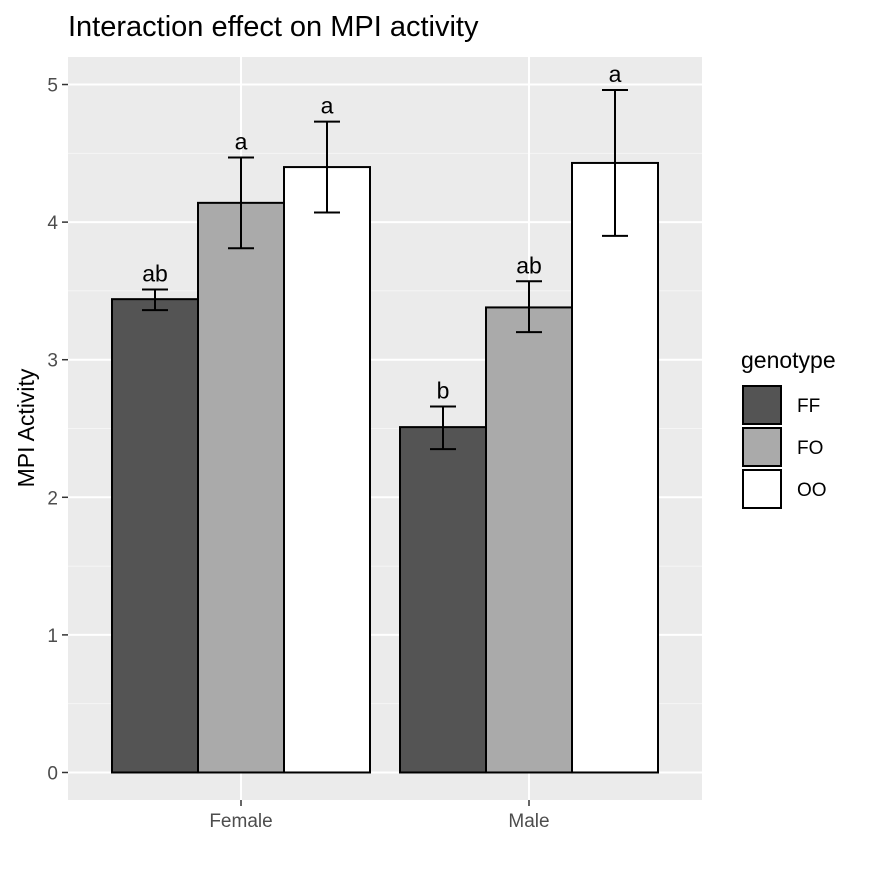 This screenshot has width=876, height=876. What do you see at coordinates (52, 498) in the screenshot?
I see `y-tick-label: 2` at bounding box center [52, 498].